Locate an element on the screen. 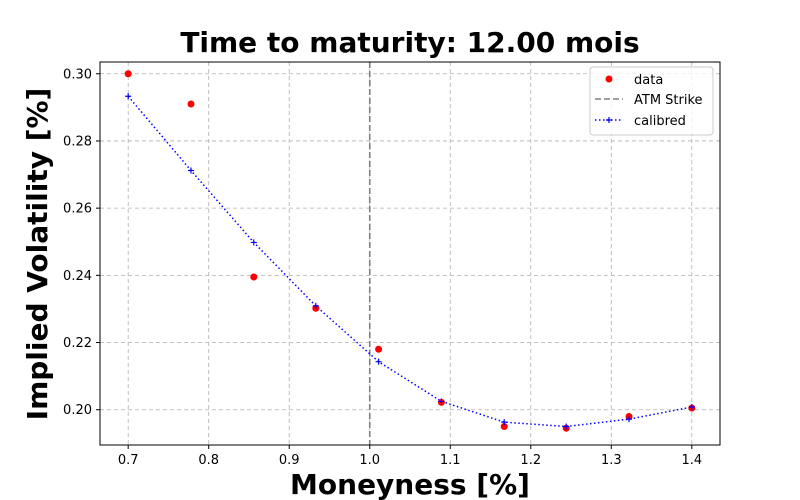  x-tick-label: 0.9 is located at coordinates (289, 460).